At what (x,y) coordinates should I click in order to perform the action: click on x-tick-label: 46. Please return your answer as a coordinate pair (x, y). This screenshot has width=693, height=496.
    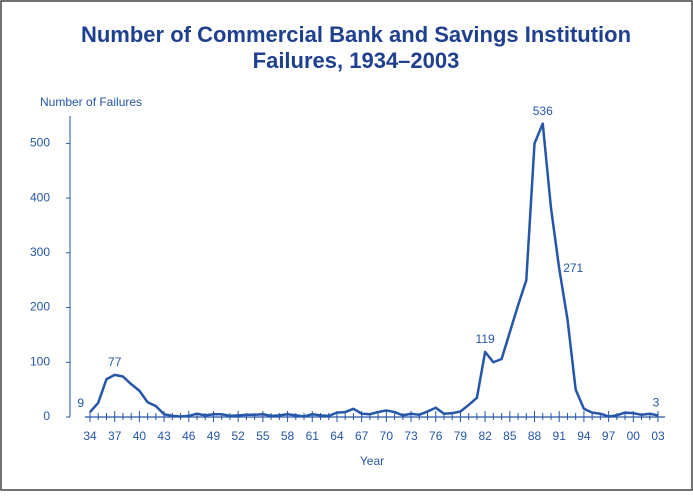
    Looking at the image, I should click on (189, 436).